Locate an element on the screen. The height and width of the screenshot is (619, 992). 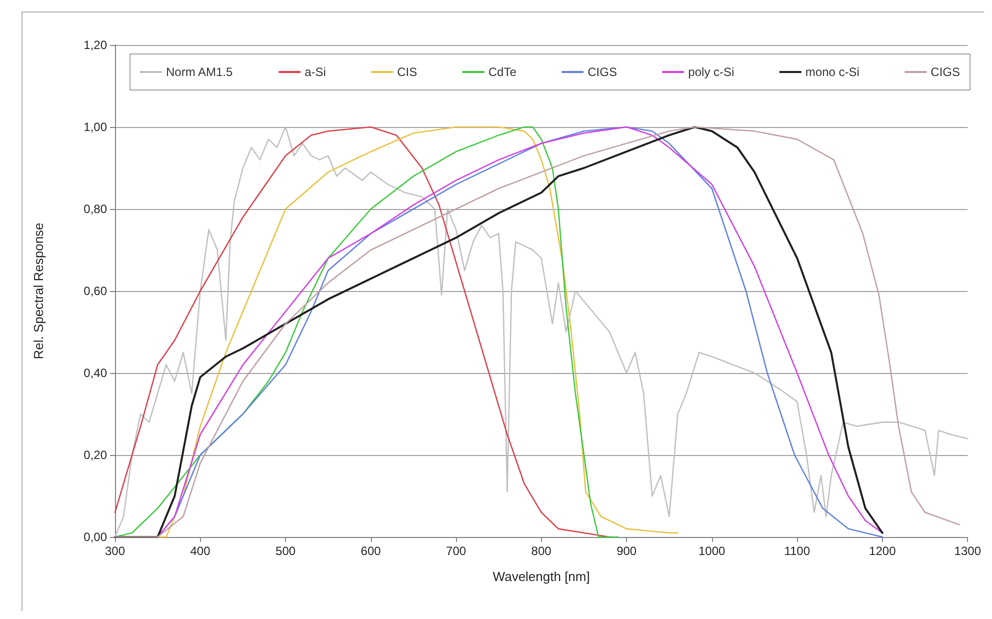
x-tick-label: 1300 is located at coordinates (968, 551).